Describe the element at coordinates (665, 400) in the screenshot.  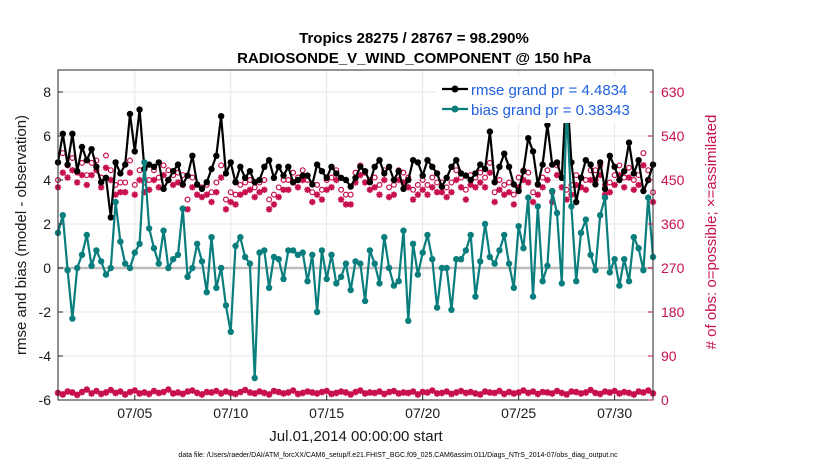
I see `y-right-tick-label-0: 0` at that location.